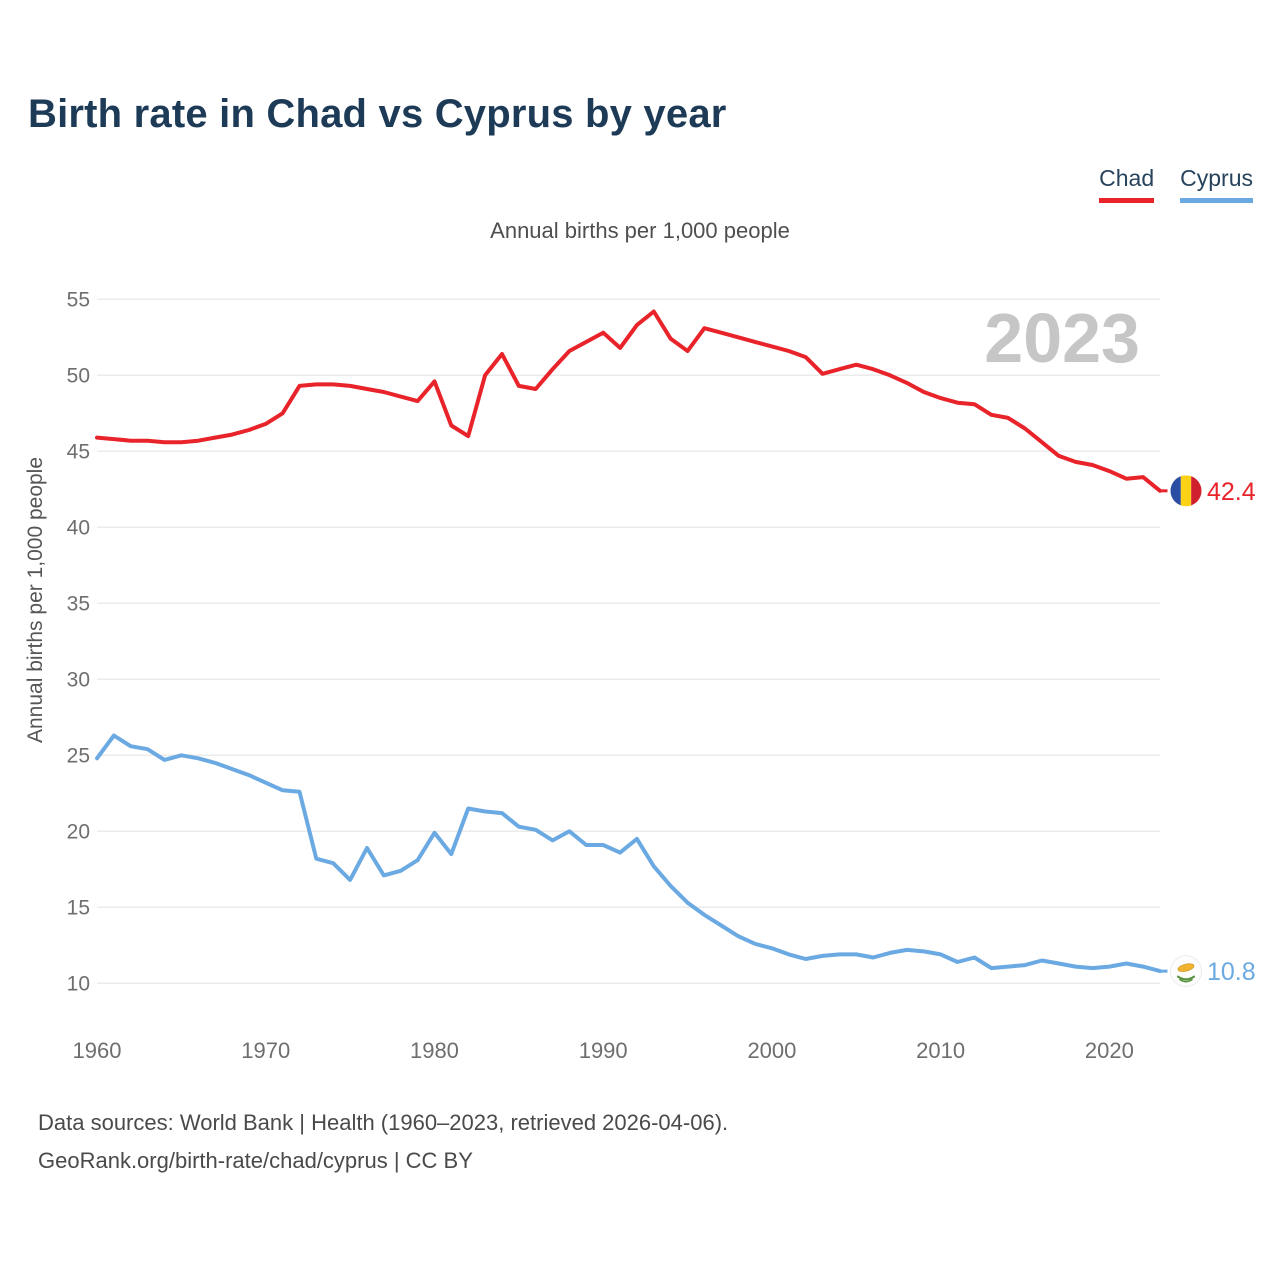 This screenshot has width=1280, height=1280. Describe the element at coordinates (1109, 1050) in the screenshot. I see `x-tick-label: 2020` at that location.